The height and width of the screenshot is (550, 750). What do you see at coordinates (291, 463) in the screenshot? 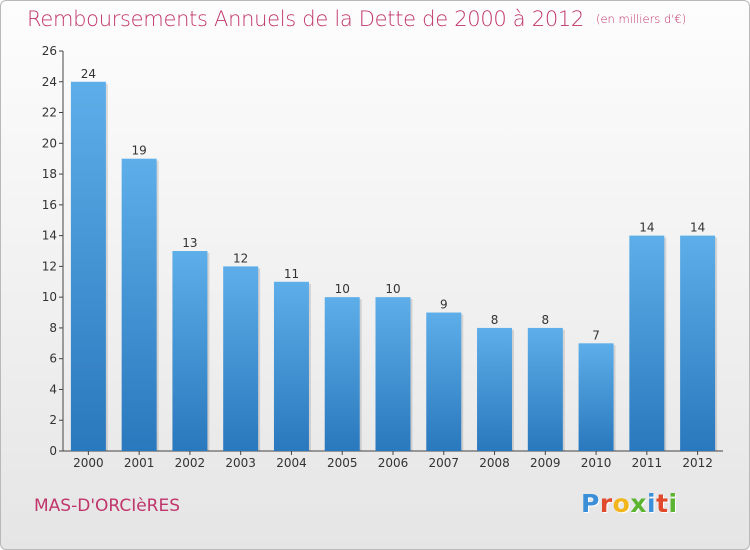
I see `x-tick-label: 2004` at bounding box center [291, 463].